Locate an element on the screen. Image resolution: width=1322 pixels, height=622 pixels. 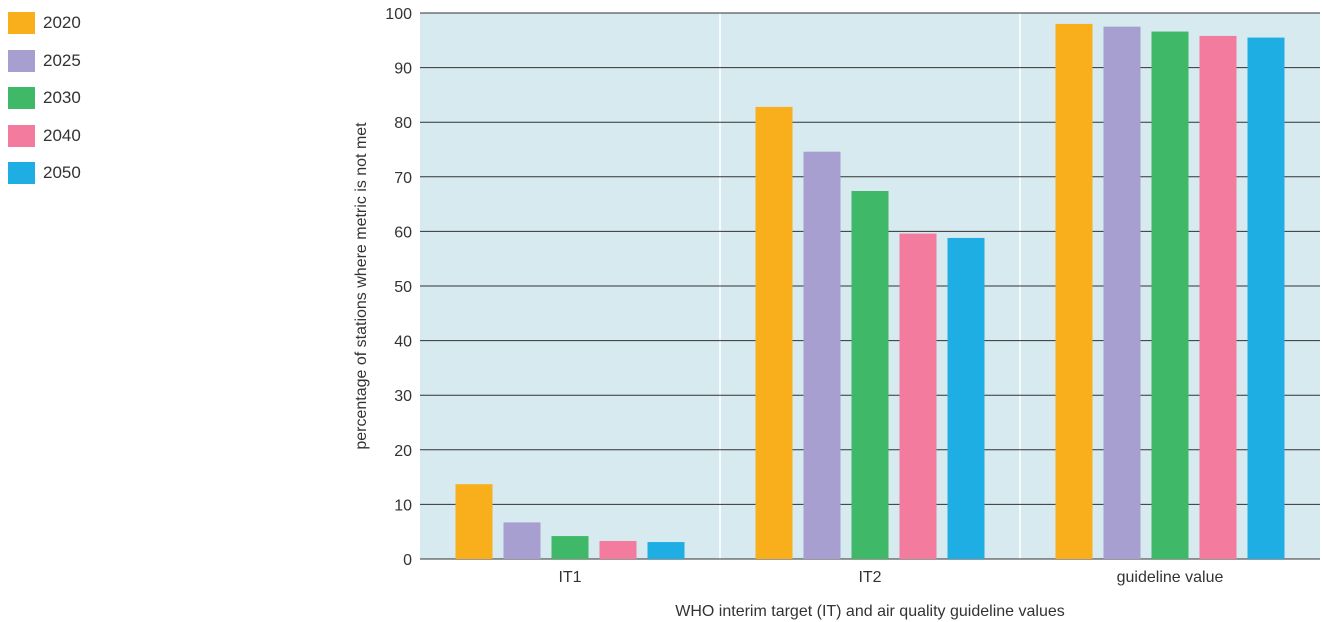
x-tick-label: IT1 is located at coordinates (569, 577).